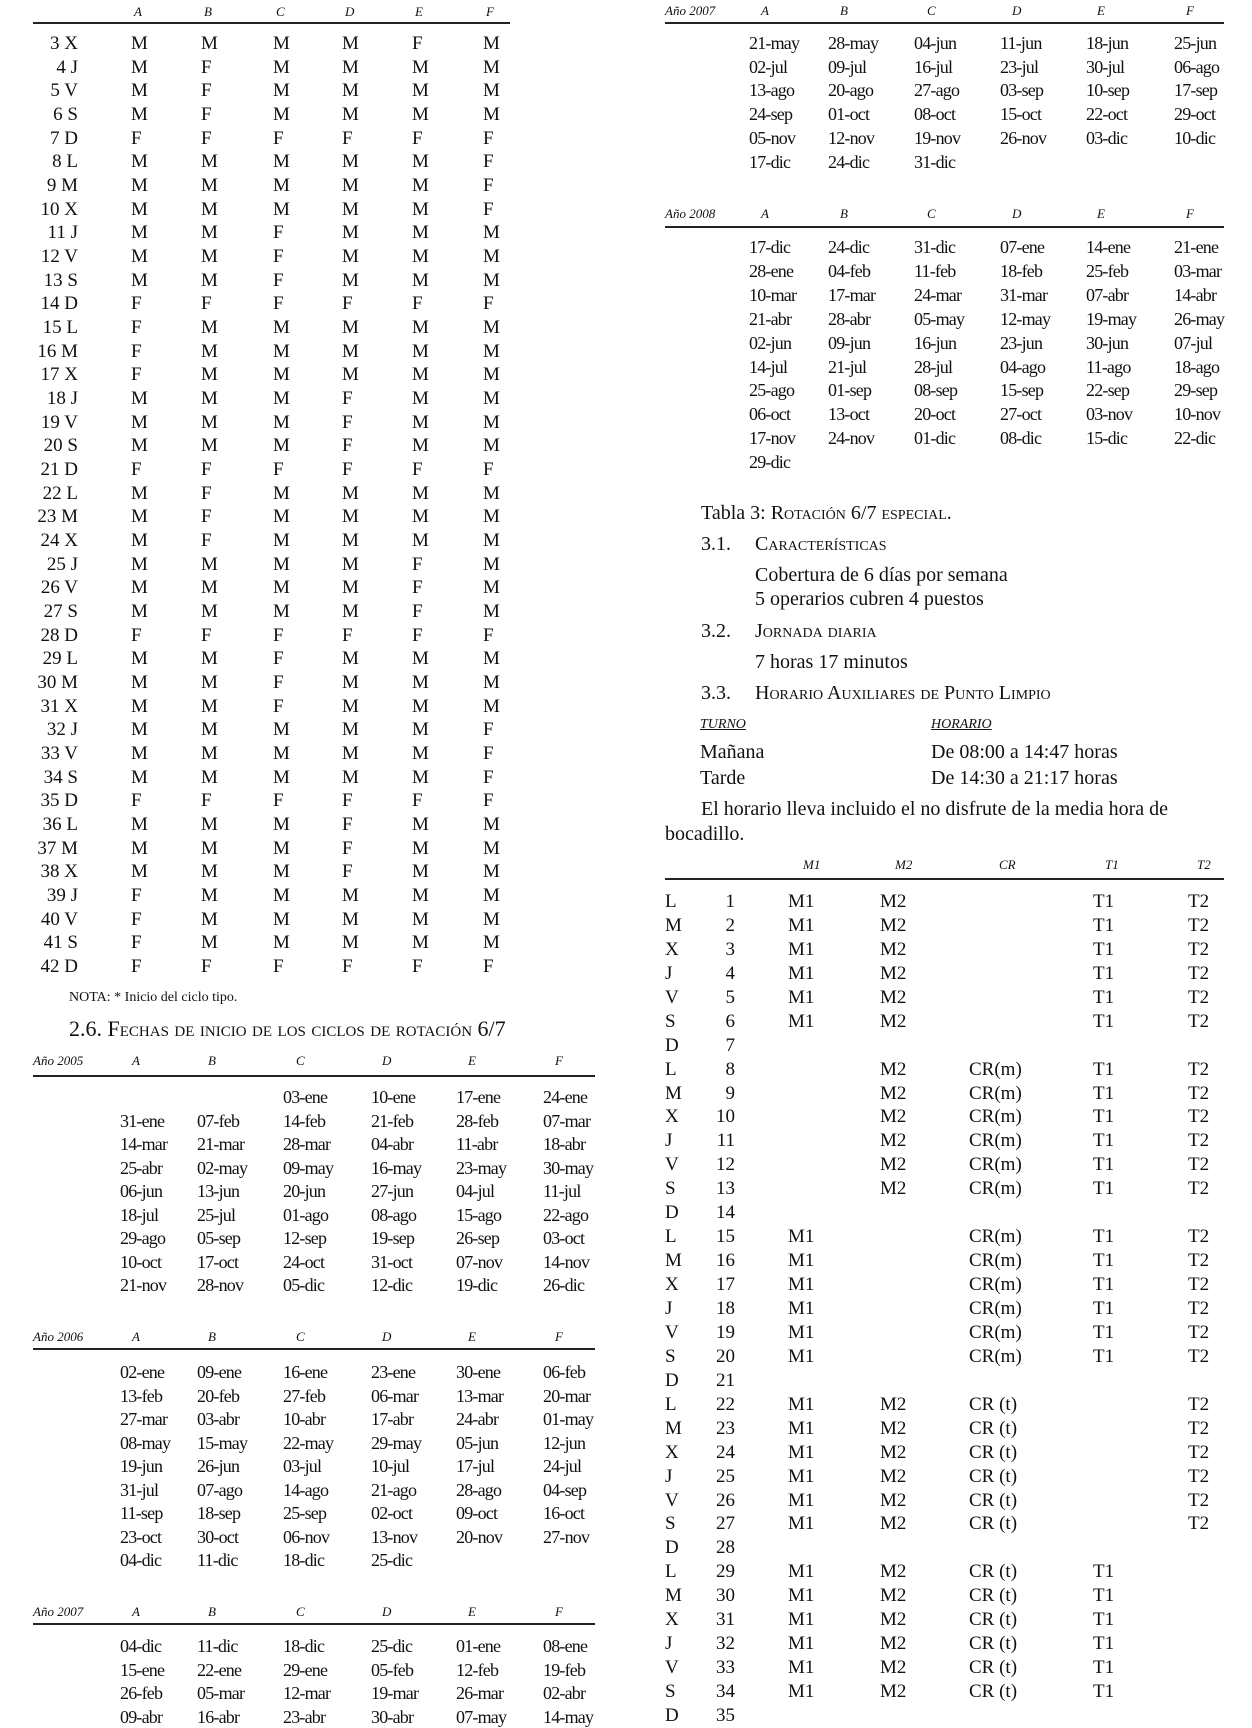 This screenshot has height=1728, width=1252. I want to click on start-date-cell: 23-ene, so click(393, 1372).